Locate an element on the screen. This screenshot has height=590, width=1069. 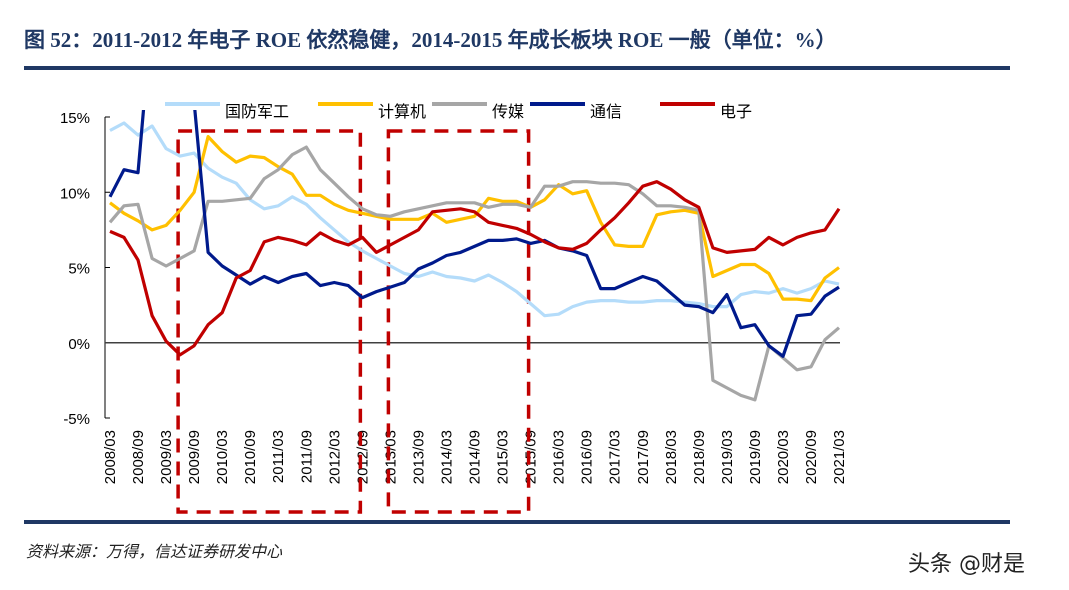
y-tick-label: 5% is located at coordinates (79, 269).